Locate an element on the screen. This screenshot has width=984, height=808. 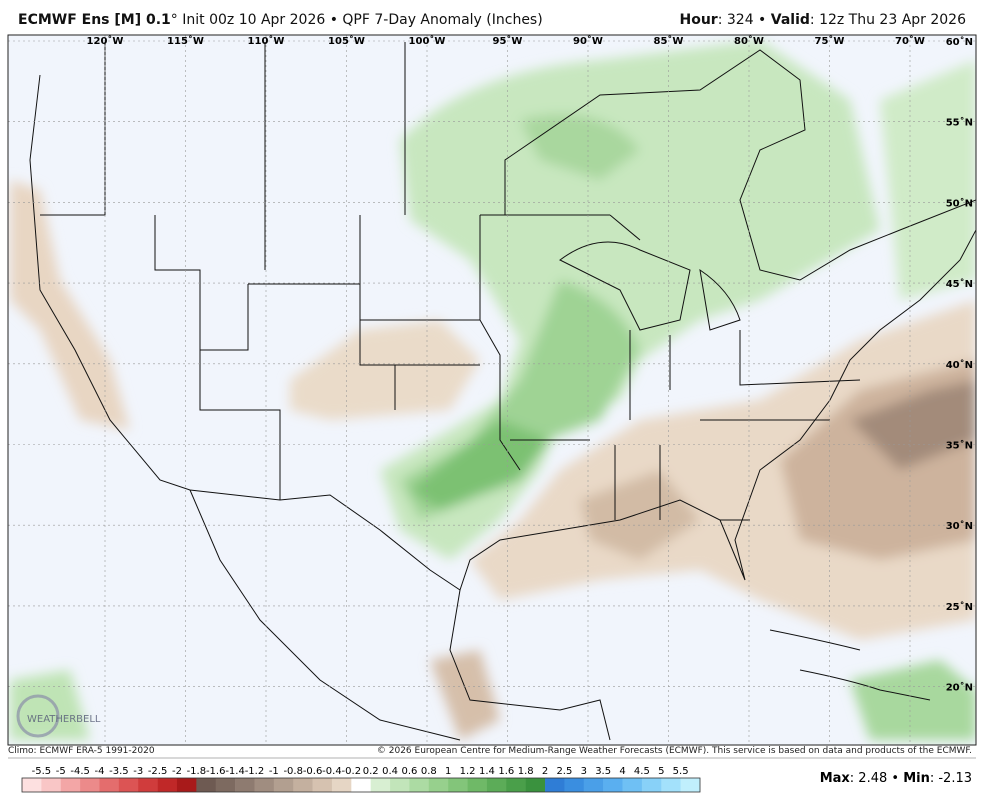
colorbar-label: 0.4 is located at coordinates (390, 771).